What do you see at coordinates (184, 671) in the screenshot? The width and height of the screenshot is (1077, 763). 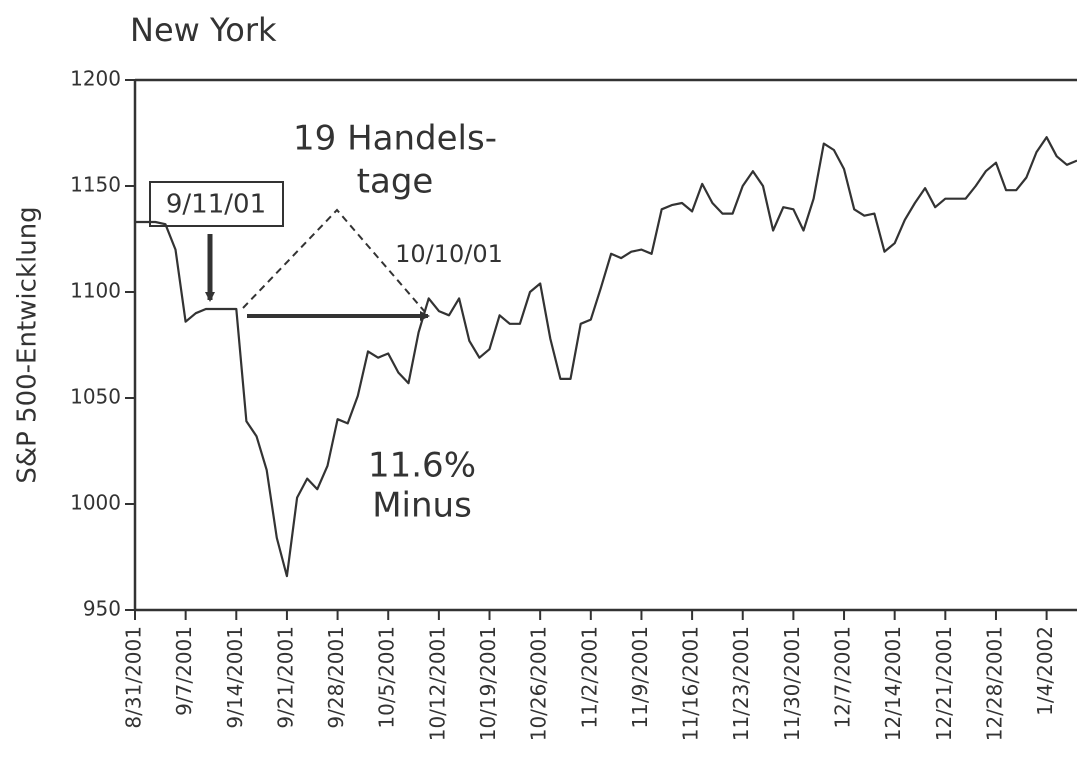 I see `x-tick-label: 9/7/2001` at bounding box center [184, 671].